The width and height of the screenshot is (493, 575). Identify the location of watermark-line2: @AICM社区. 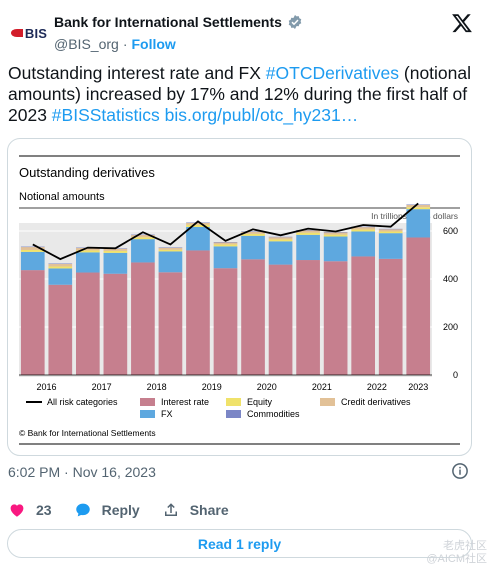
(456, 559).